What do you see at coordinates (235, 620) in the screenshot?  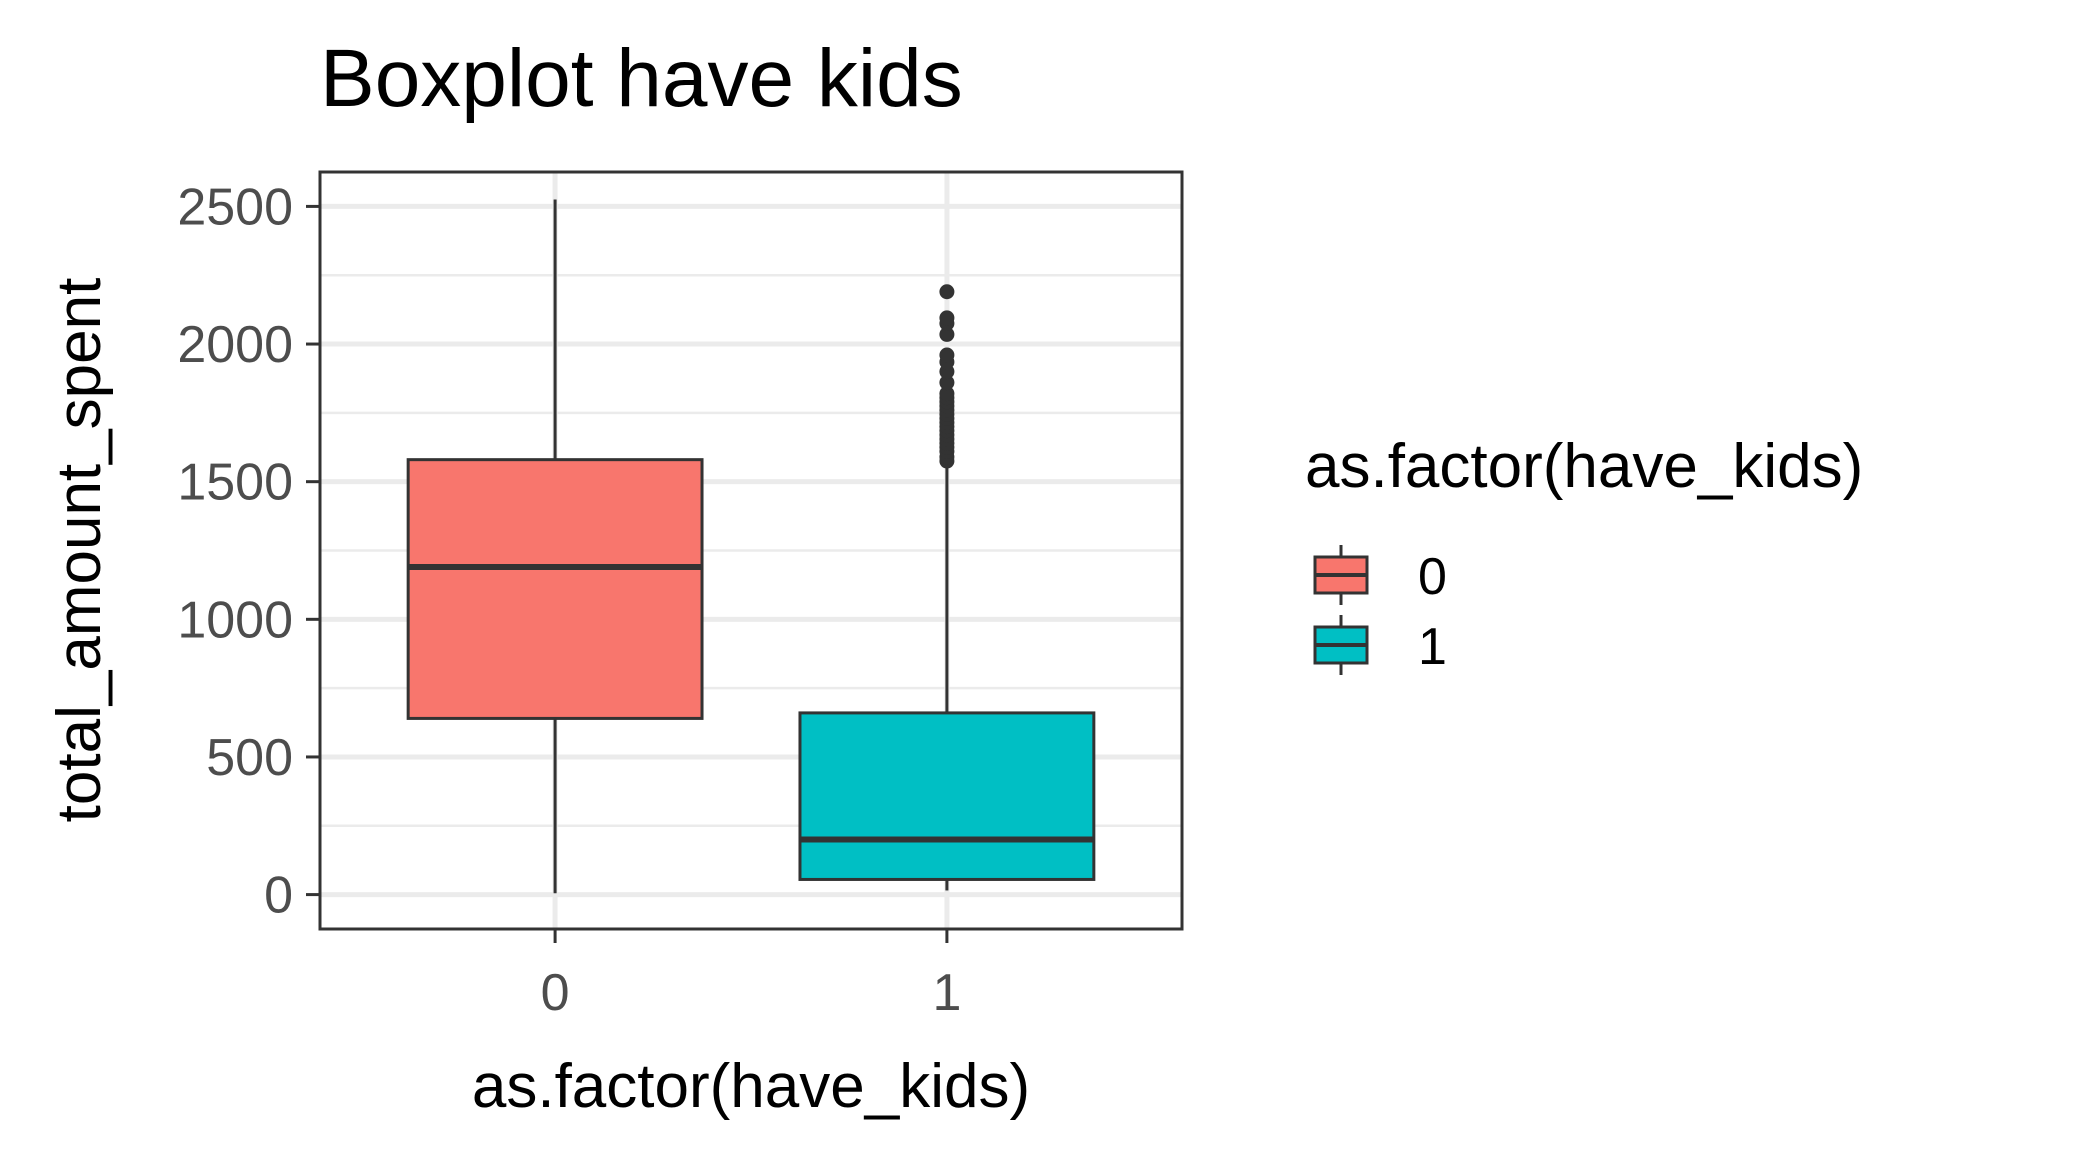 I see `y-tick-label: 1000` at bounding box center [235, 620].